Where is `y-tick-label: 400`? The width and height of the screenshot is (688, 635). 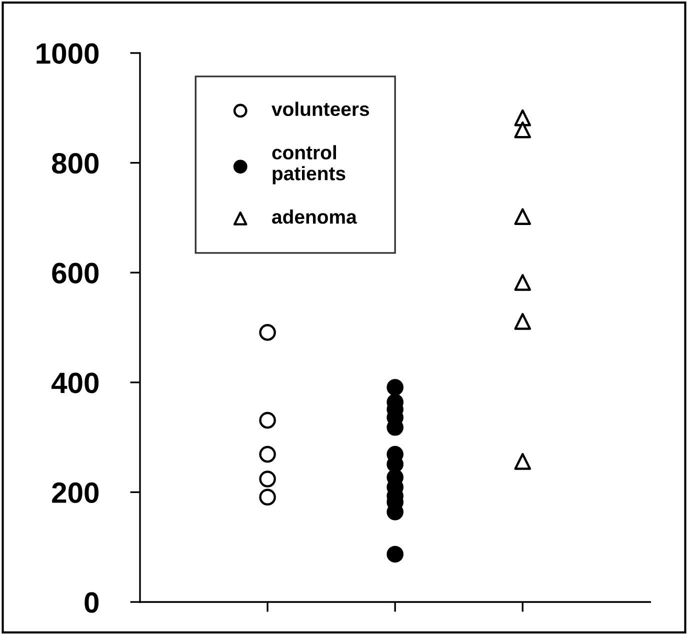 y-tick-label: 400 is located at coordinates (75, 383).